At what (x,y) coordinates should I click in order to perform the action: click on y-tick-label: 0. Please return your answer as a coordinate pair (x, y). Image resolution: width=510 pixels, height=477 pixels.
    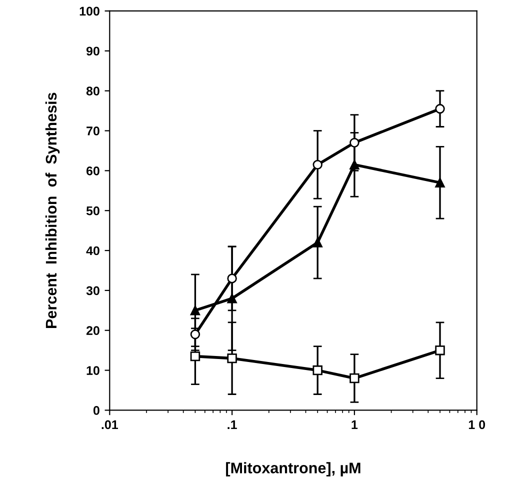
    Looking at the image, I should click on (96, 410).